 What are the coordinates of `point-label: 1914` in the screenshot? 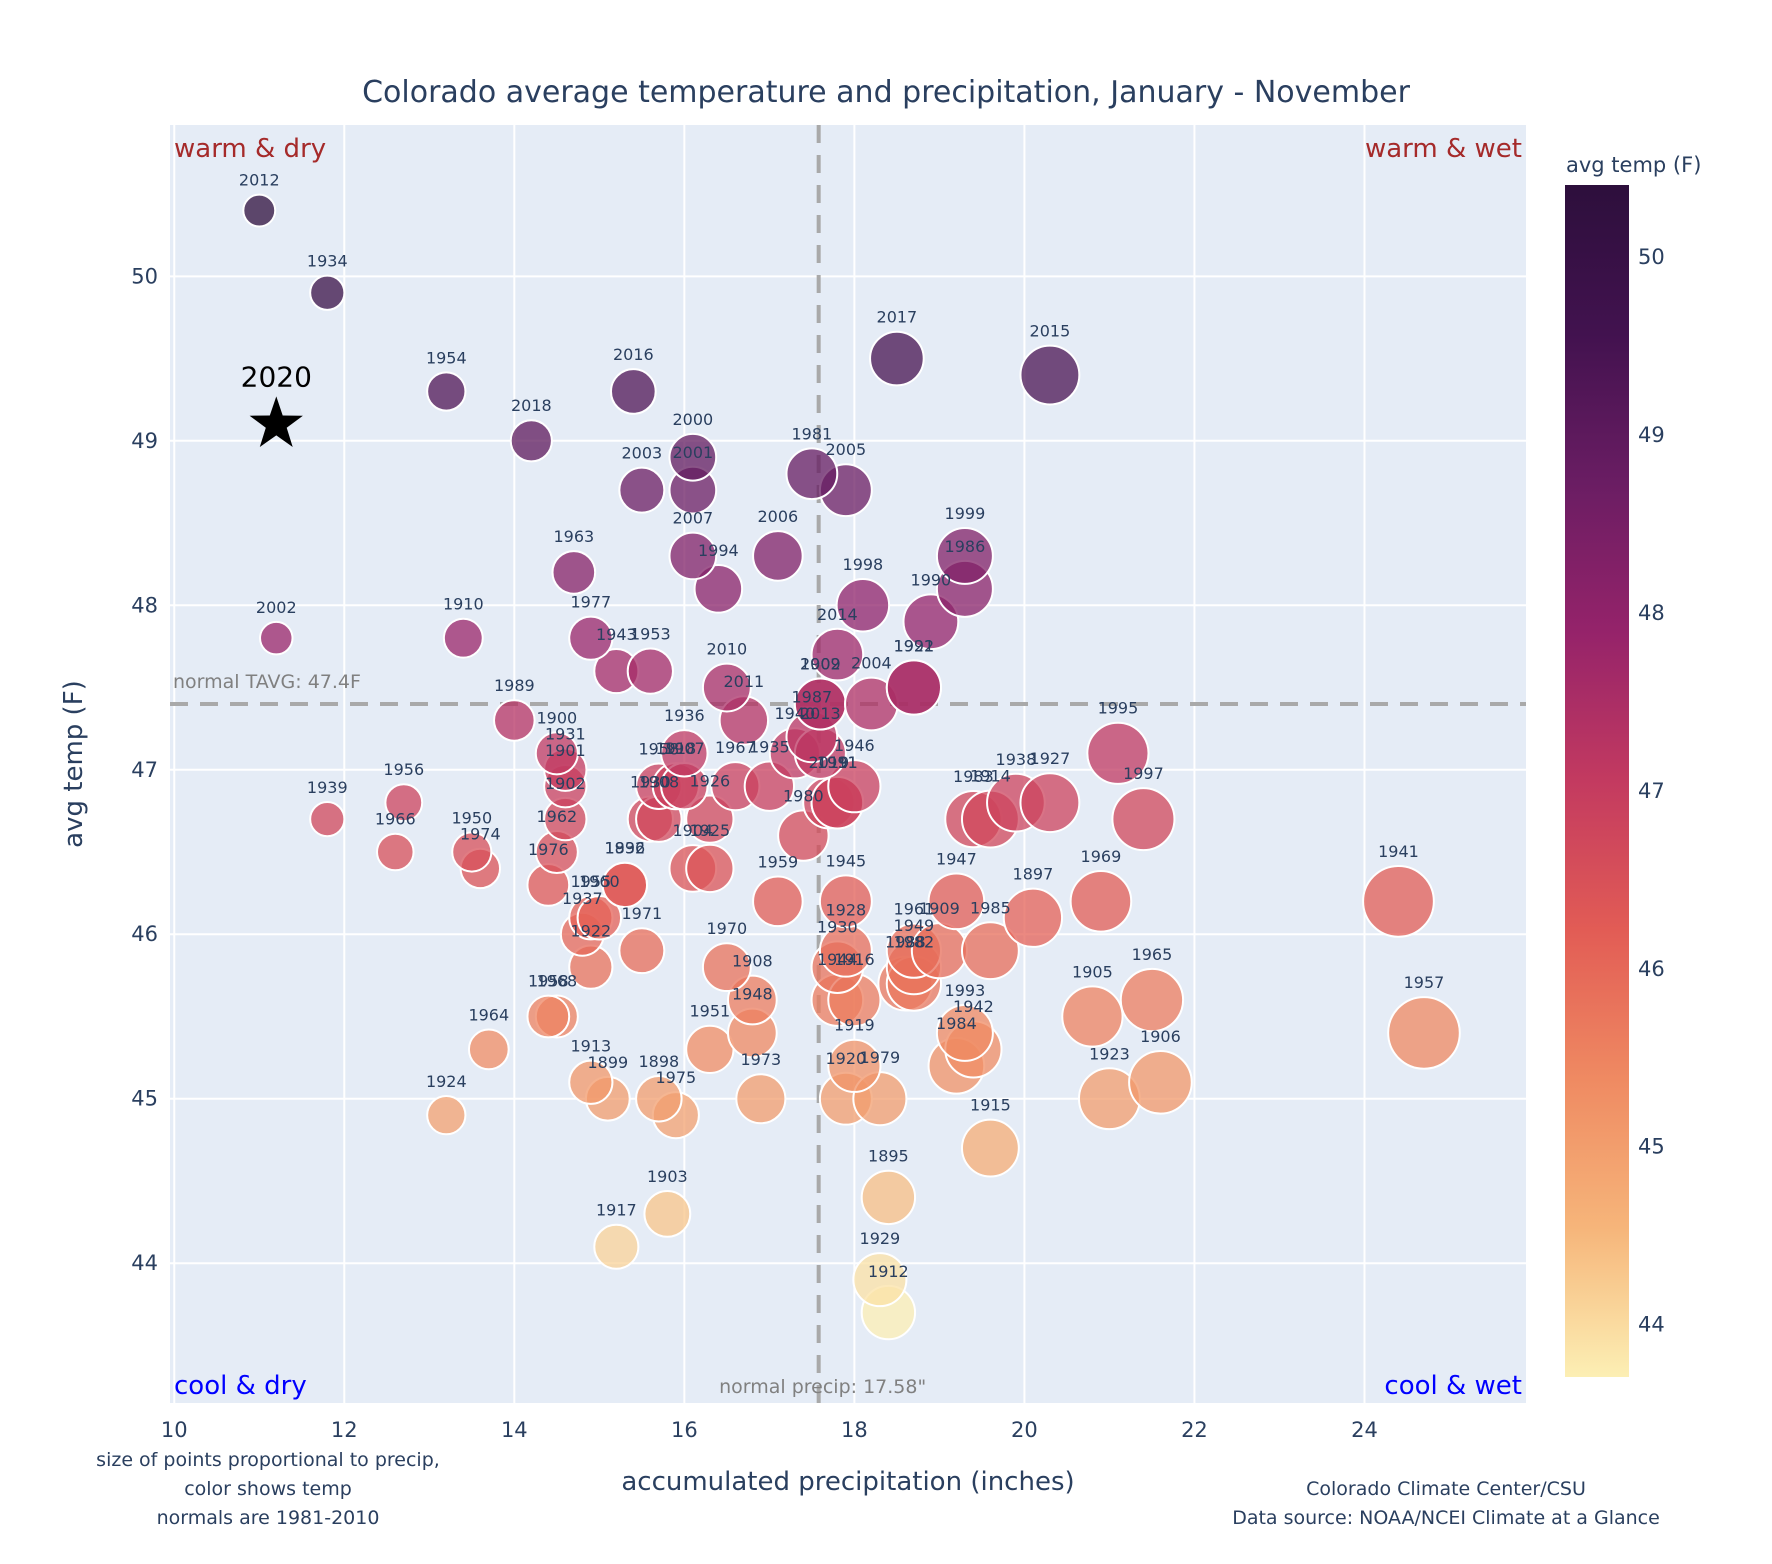 It's located at (990, 776).